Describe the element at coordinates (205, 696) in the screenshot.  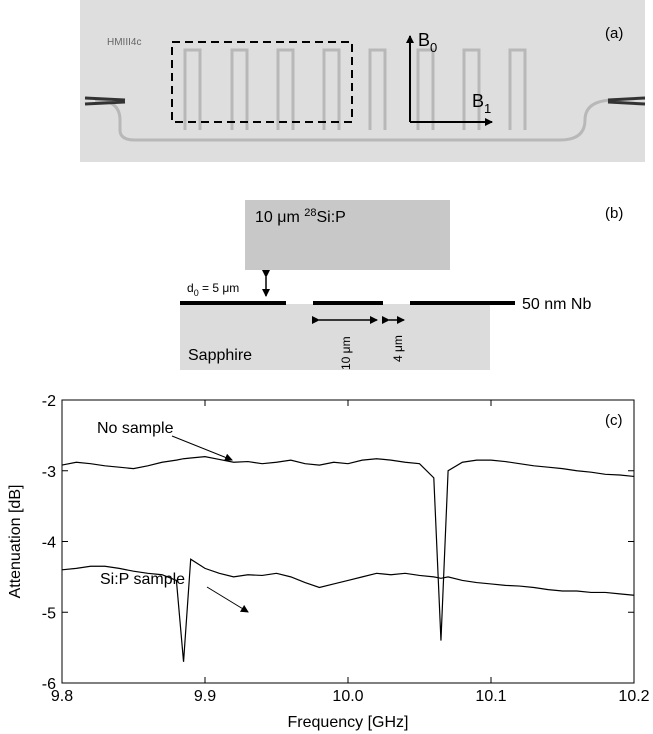
I see `x-tick-label: 9.9` at that location.